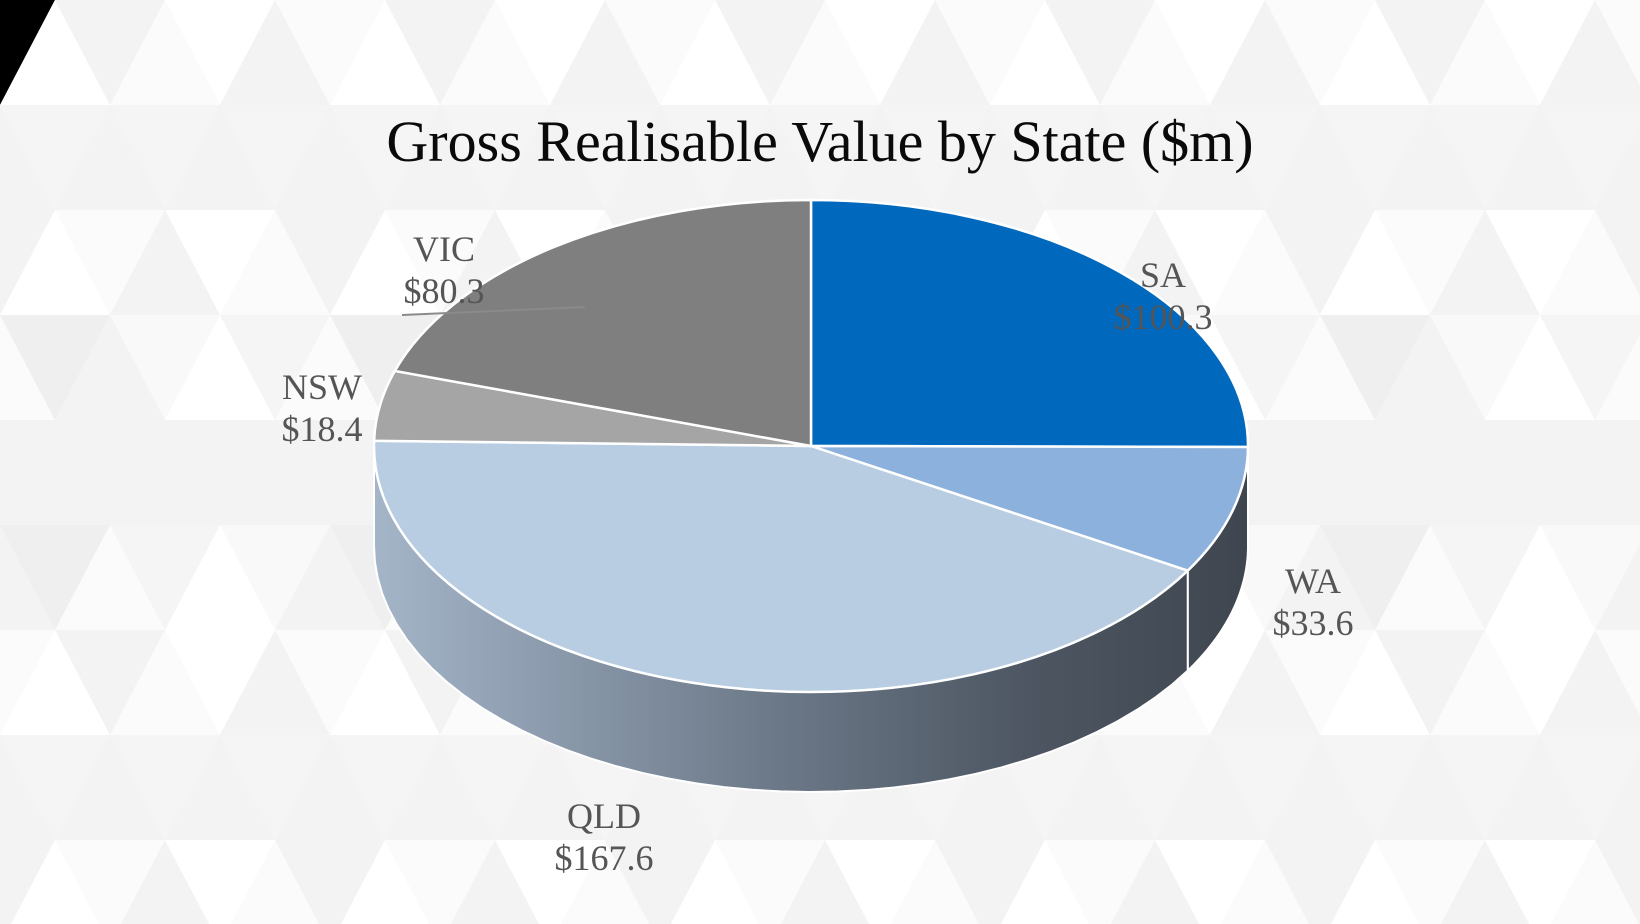 The image size is (1640, 924). I want to click on slice-label-qld: QLD $167.6, so click(604, 837).